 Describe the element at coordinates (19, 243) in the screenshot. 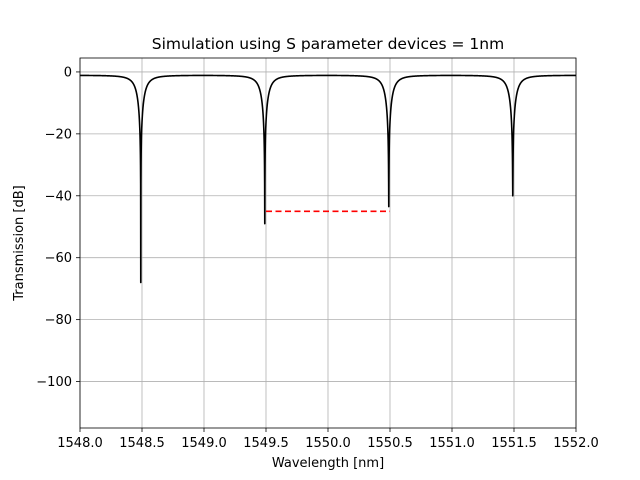

I see `y-axis-label: Transmission [dB]` at that location.